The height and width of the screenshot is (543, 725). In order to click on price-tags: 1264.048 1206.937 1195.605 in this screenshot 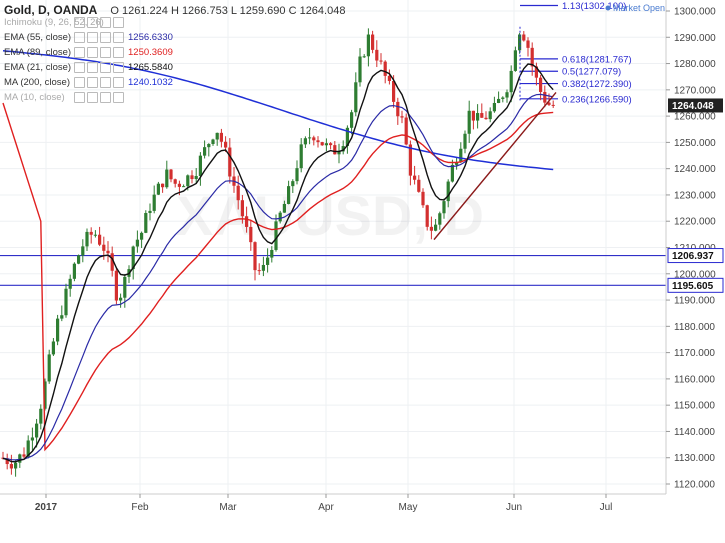, I will do `click(695, 195)`.